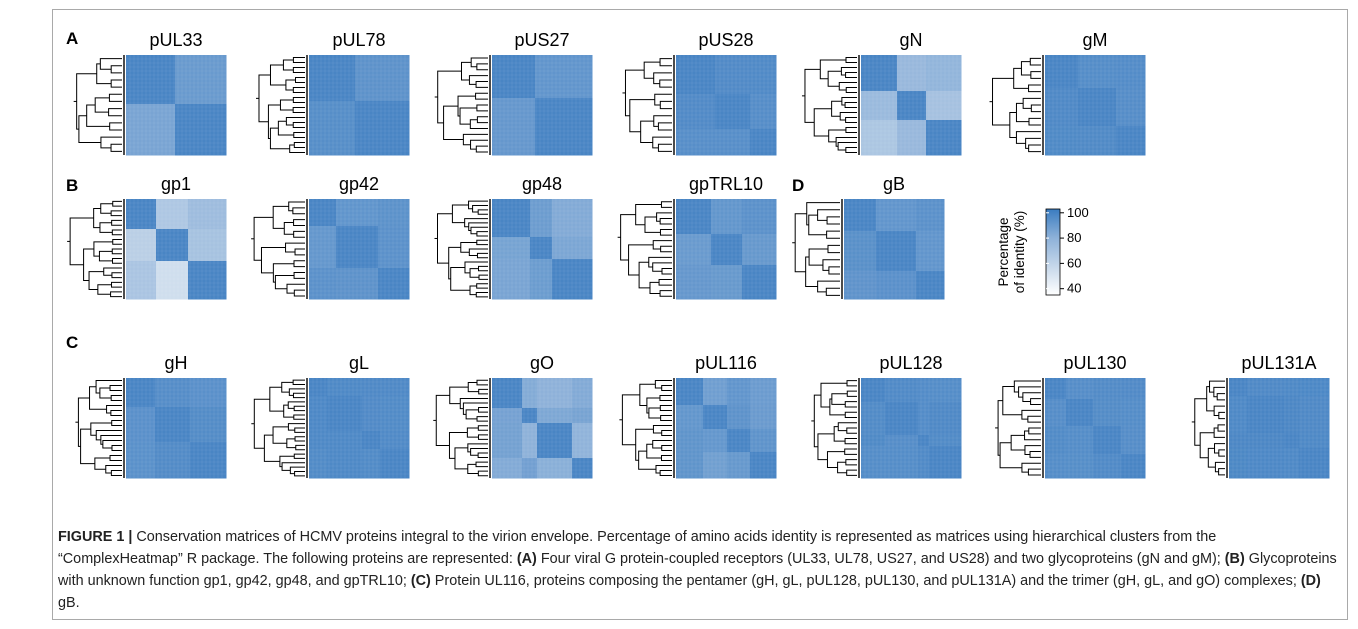 This screenshot has height=629, width=1358. What do you see at coordinates (69, 603) in the screenshot?
I see `caption-text: gB.` at bounding box center [69, 603].